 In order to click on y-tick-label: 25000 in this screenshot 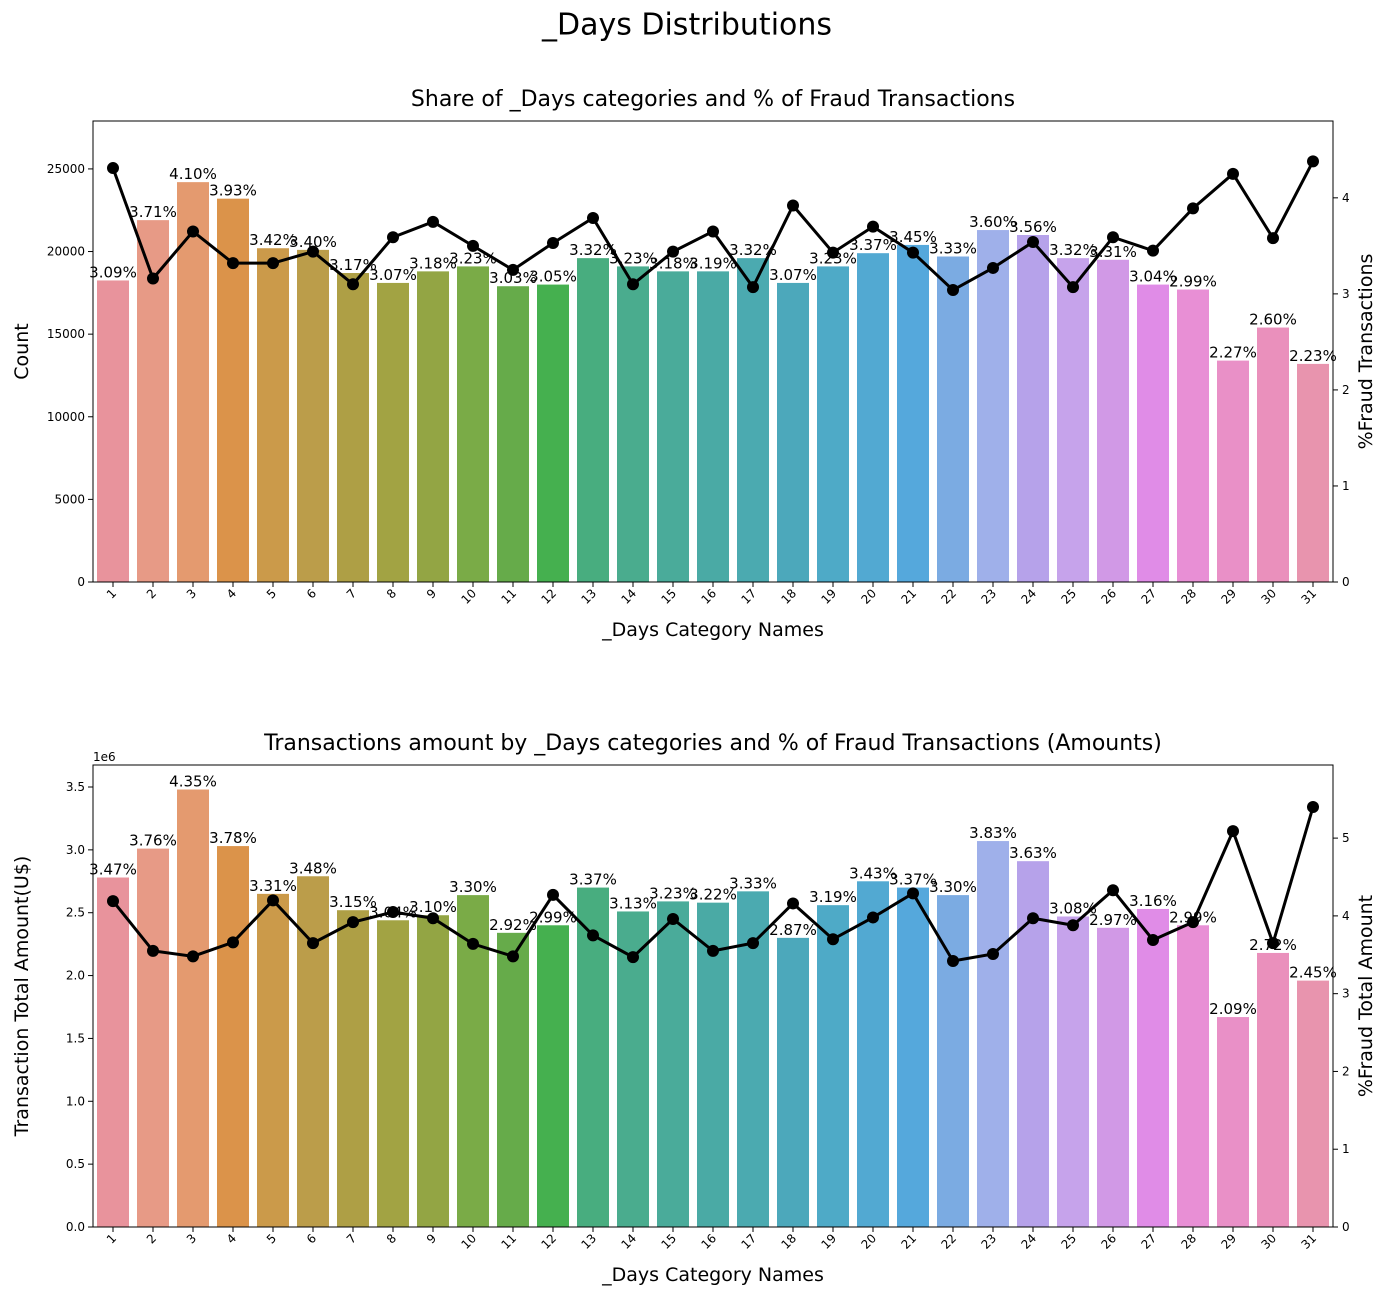, I will do `click(66, 169)`.